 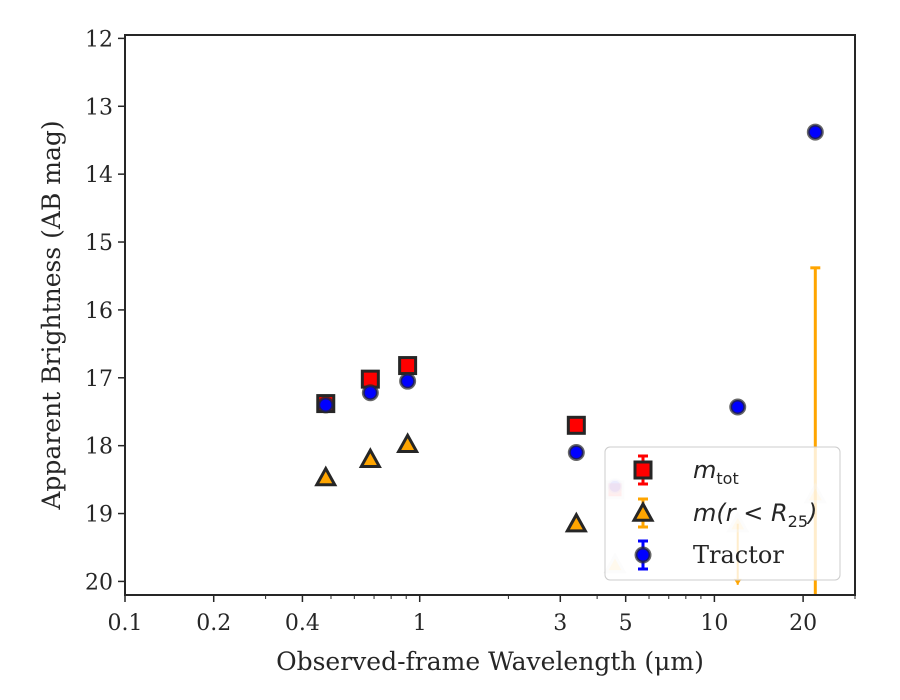 What do you see at coordinates (99, 243) in the screenshot?
I see `y-tick-label: 15` at bounding box center [99, 243].